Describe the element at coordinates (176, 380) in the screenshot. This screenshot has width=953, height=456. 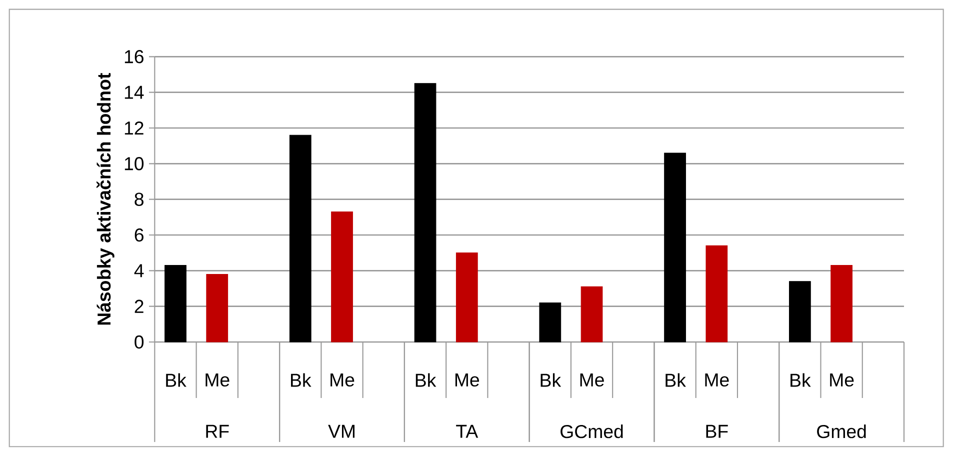
I see `series-label: Bk` at that location.